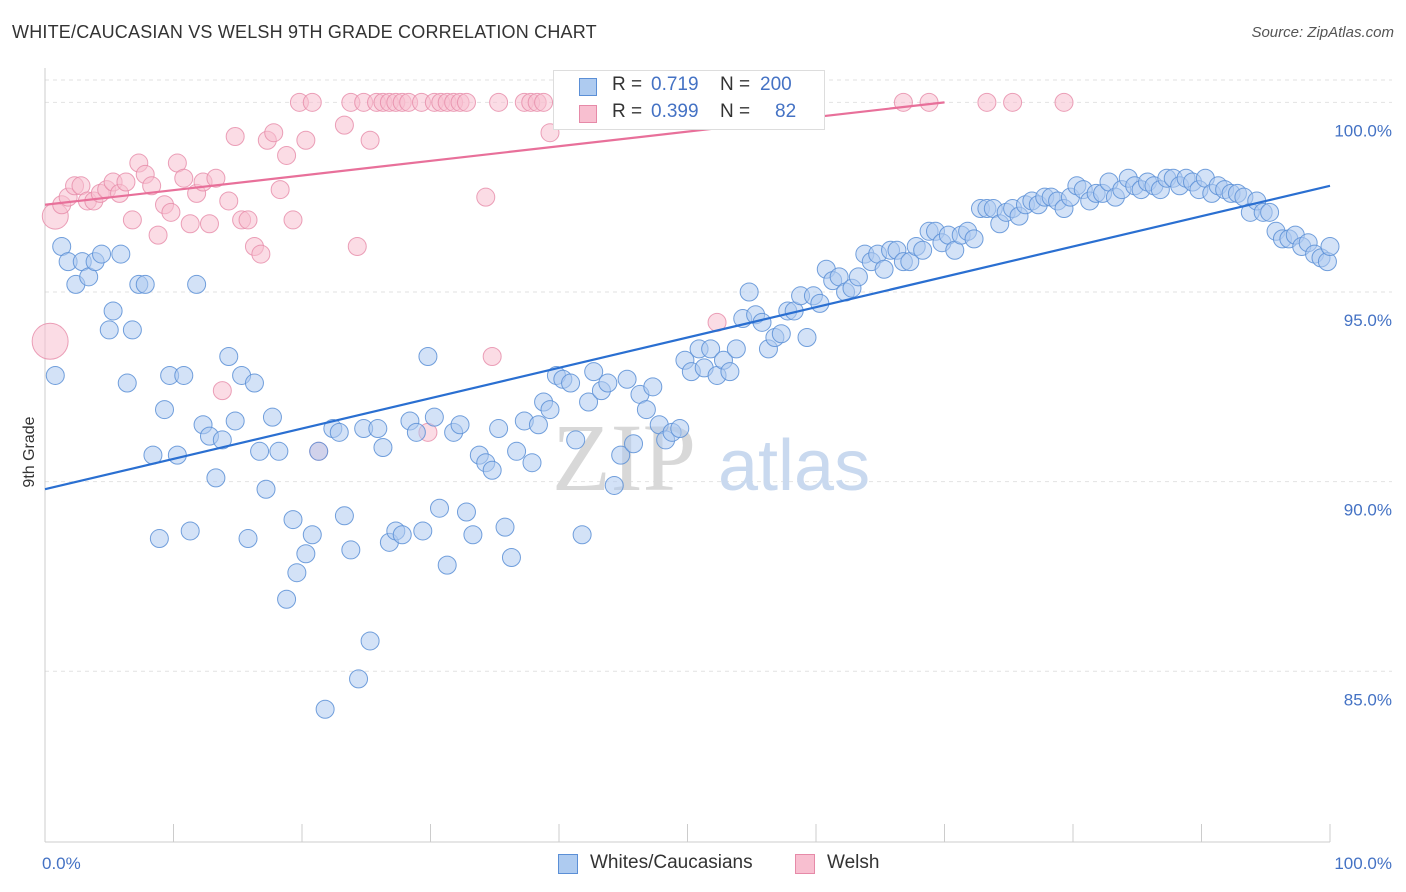  What do you see at coordinates (568, 864) in the screenshot?
I see `bottom-legend-swatch-blue` at bounding box center [568, 864].